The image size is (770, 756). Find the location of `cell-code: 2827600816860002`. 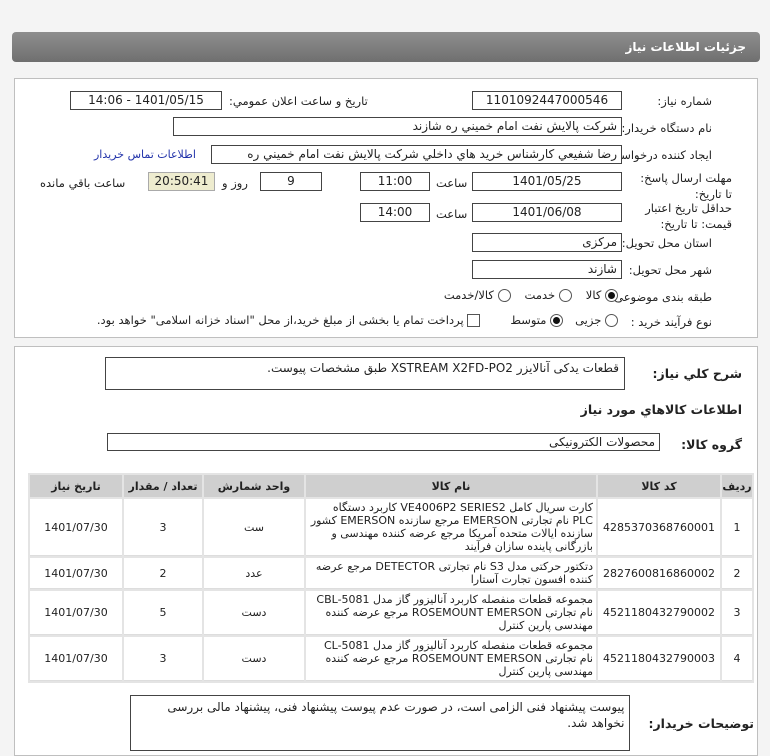

cell-code: 2827600816860002 is located at coordinates (659, 573).